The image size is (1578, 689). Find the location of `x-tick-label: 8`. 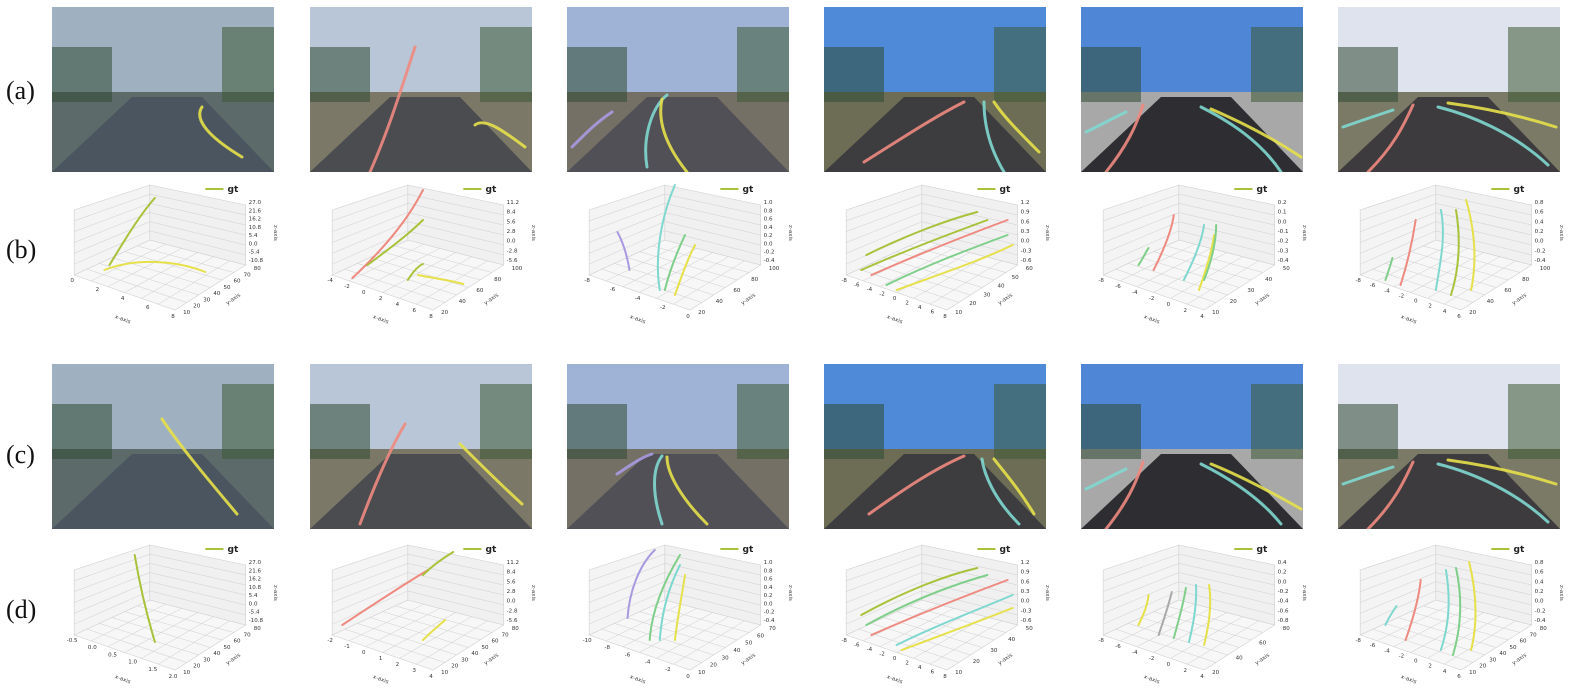

x-tick-label: 8 is located at coordinates (431, 317).